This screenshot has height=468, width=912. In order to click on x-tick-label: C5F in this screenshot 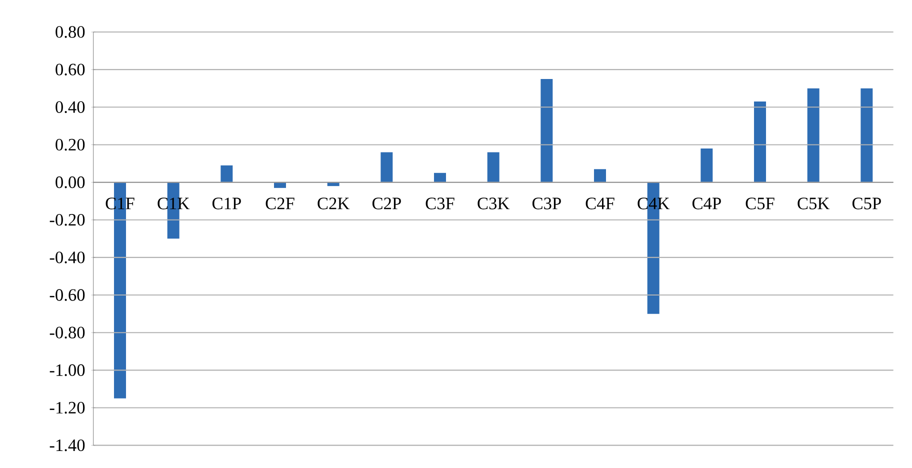, I will do `click(760, 204)`.